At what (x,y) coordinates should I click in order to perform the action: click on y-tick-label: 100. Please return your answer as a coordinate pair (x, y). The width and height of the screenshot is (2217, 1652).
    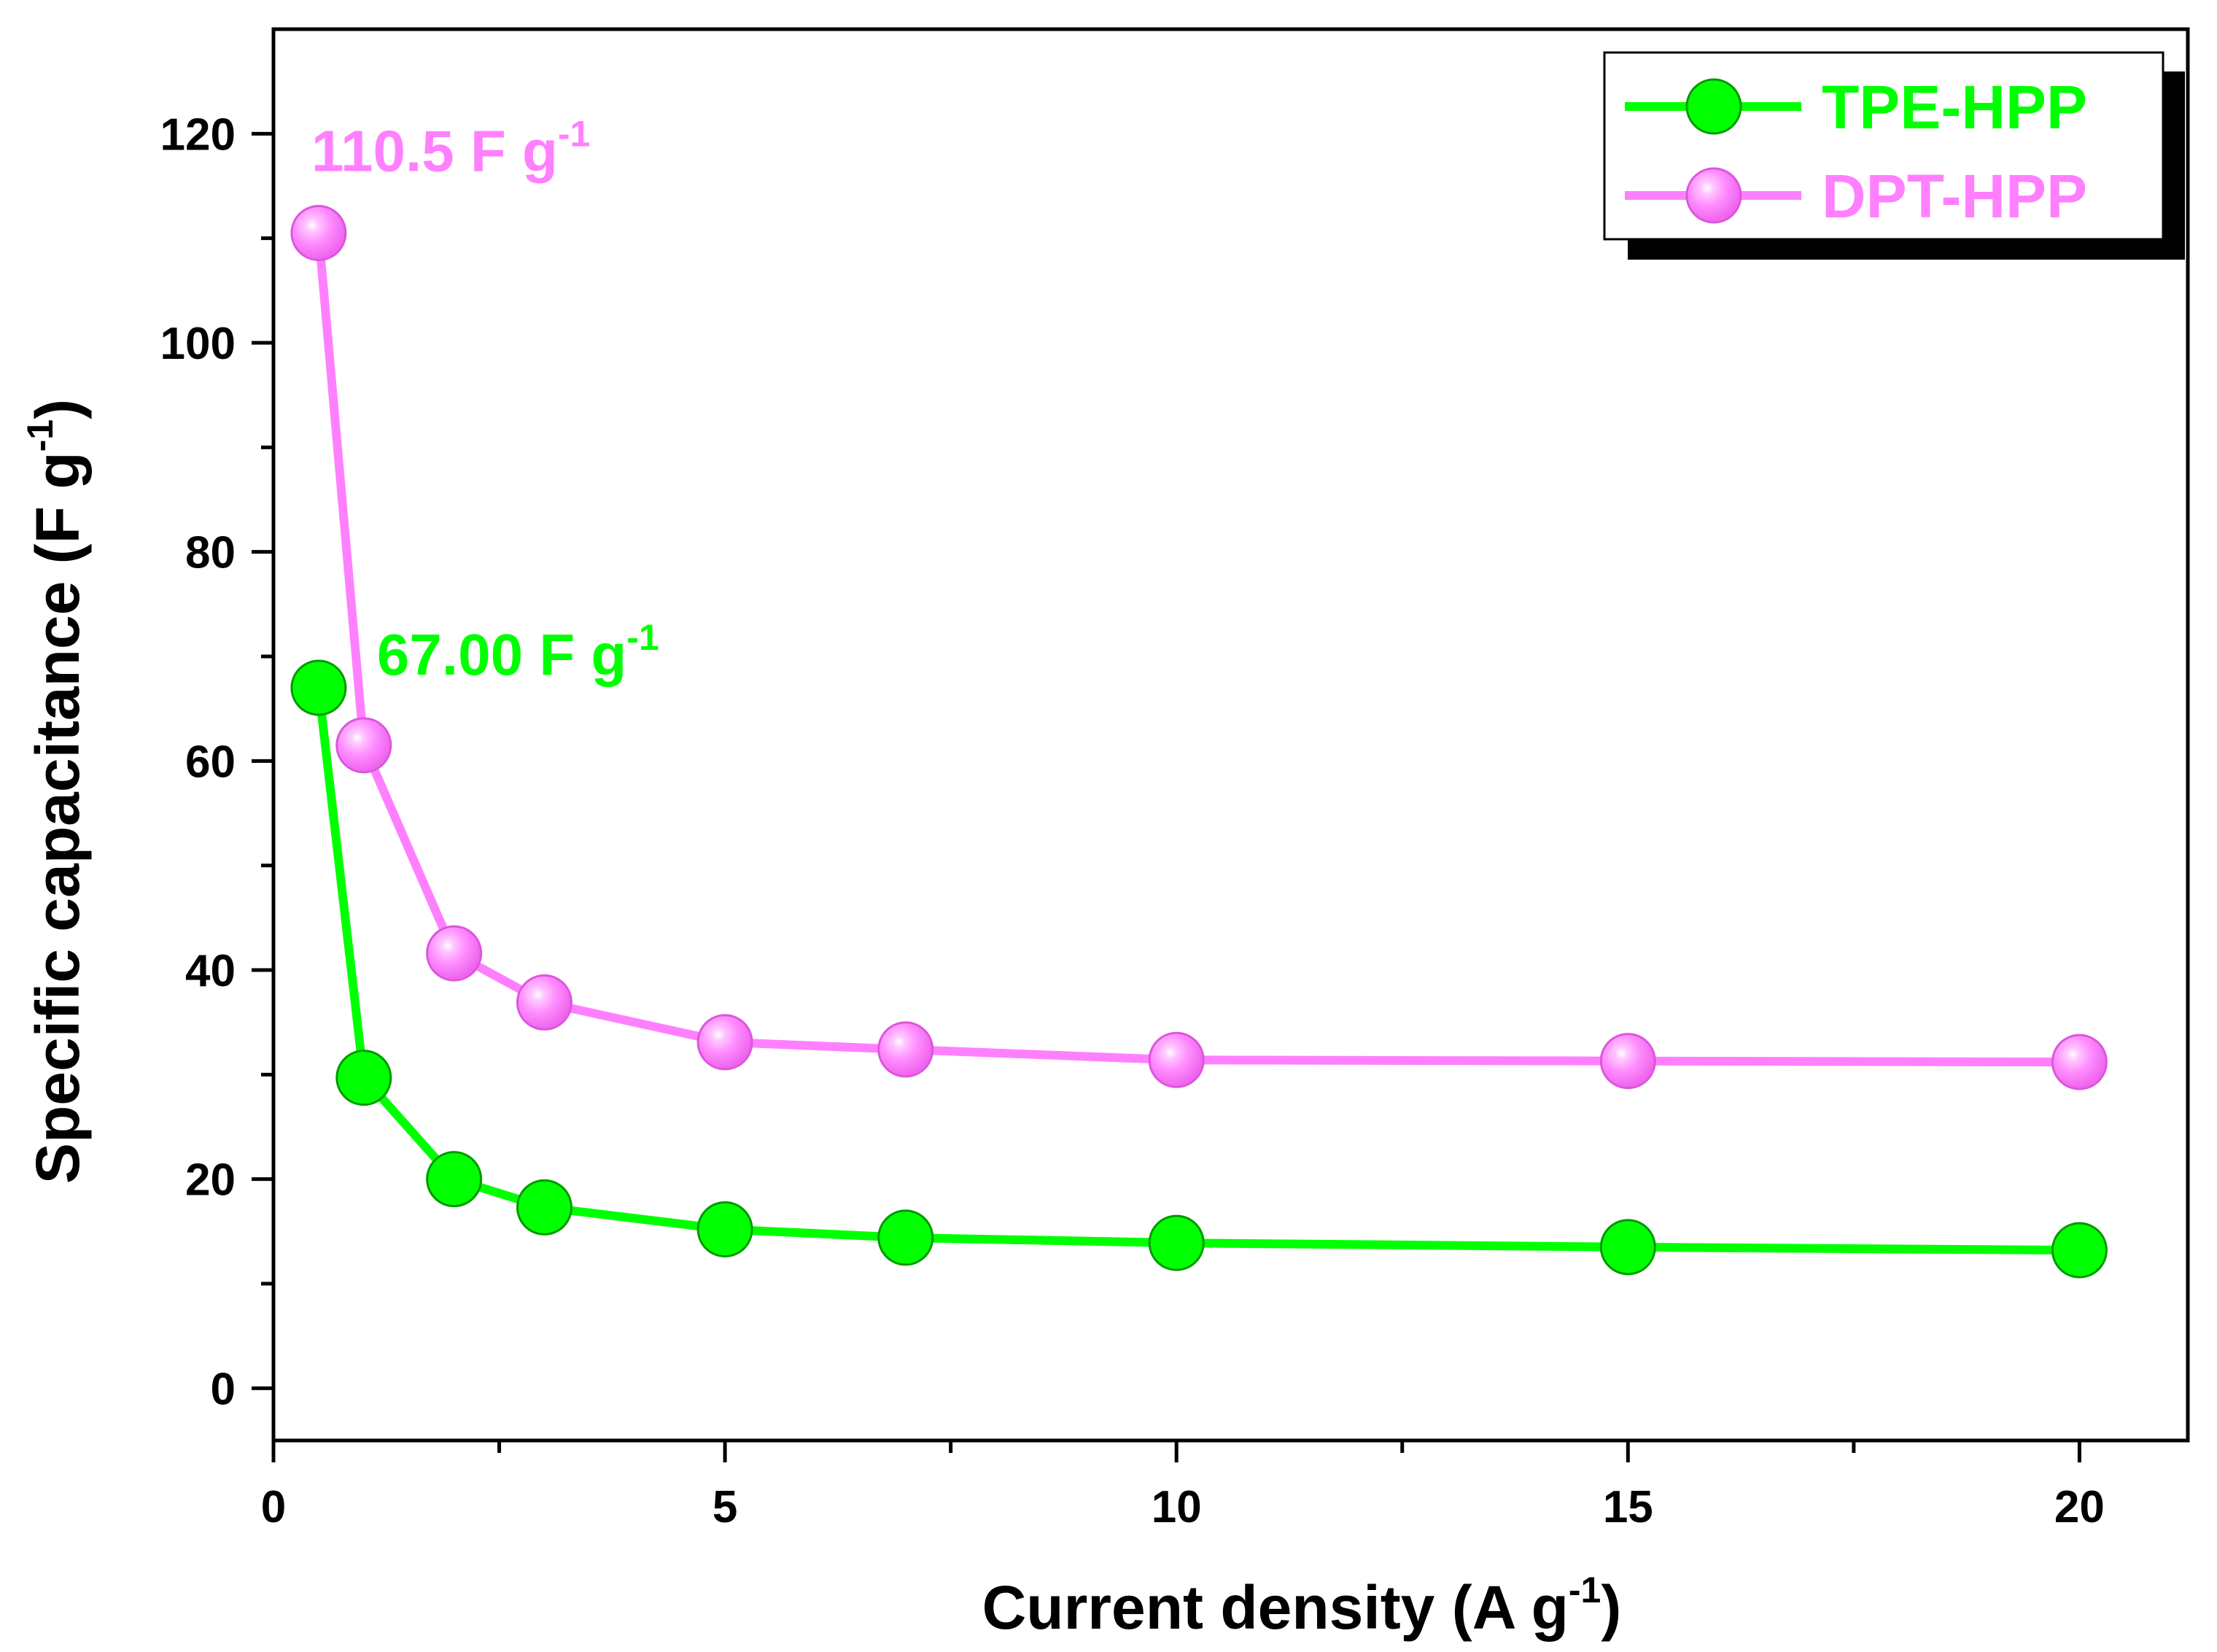
    Looking at the image, I should click on (198, 344).